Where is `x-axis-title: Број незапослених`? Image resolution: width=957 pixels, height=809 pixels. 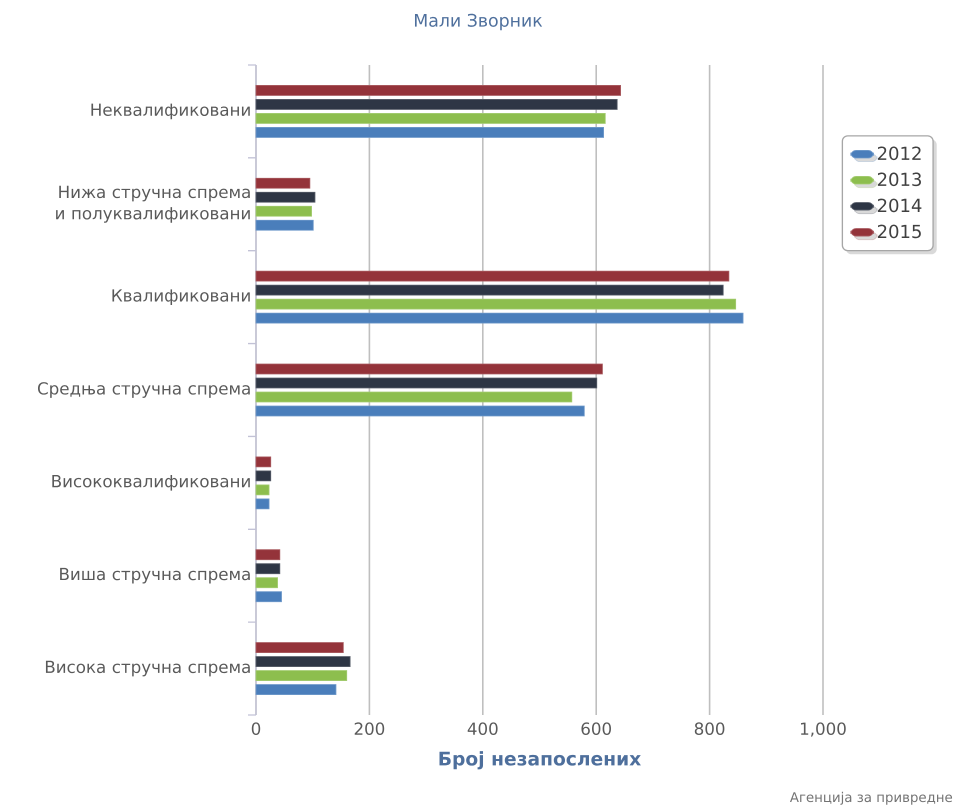
x-axis-title: Број незапослених is located at coordinates (540, 760).